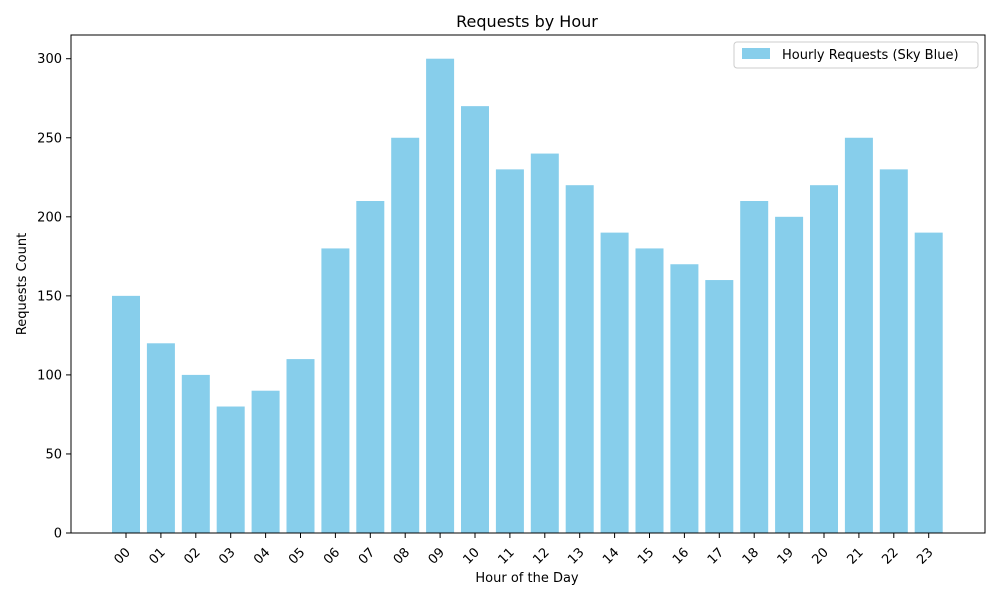 The height and width of the screenshot is (600, 1000). I want to click on x-tick-label: 21, so click(855, 556).